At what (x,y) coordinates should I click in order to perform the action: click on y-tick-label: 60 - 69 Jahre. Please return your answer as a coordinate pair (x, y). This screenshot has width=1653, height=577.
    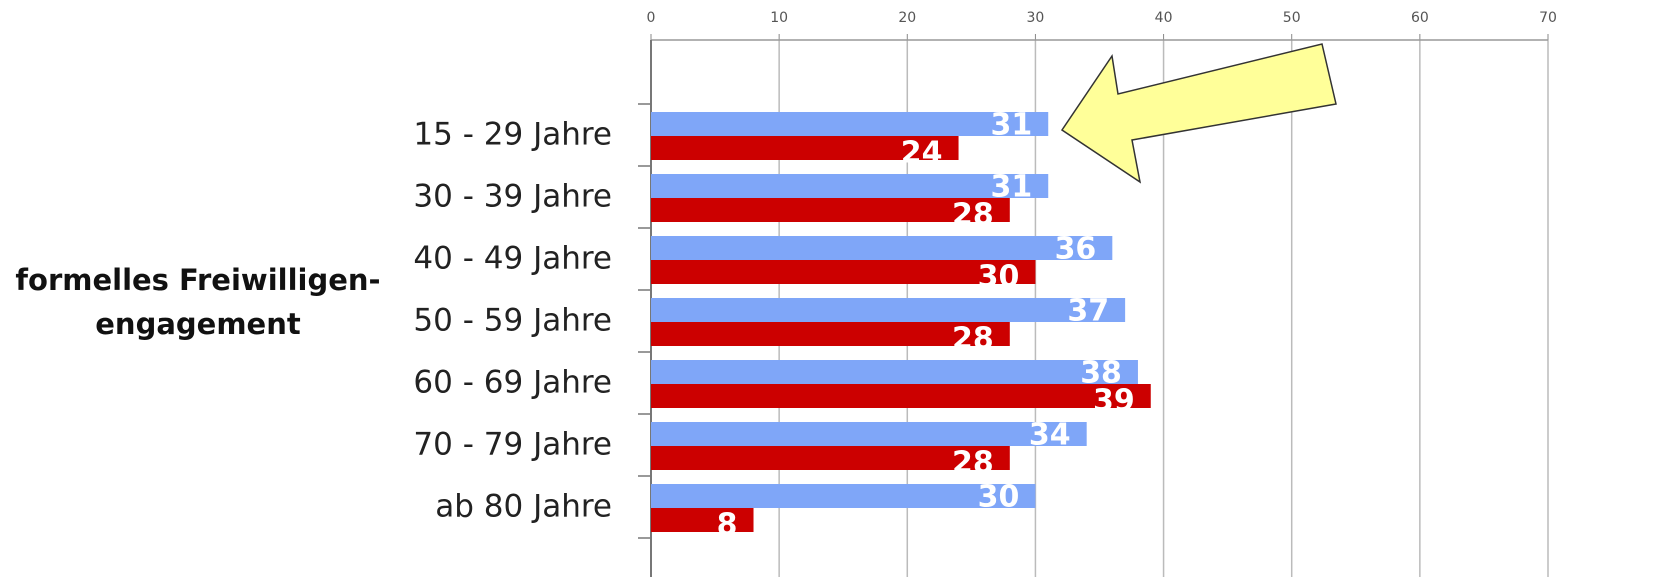
    Looking at the image, I should click on (512, 383).